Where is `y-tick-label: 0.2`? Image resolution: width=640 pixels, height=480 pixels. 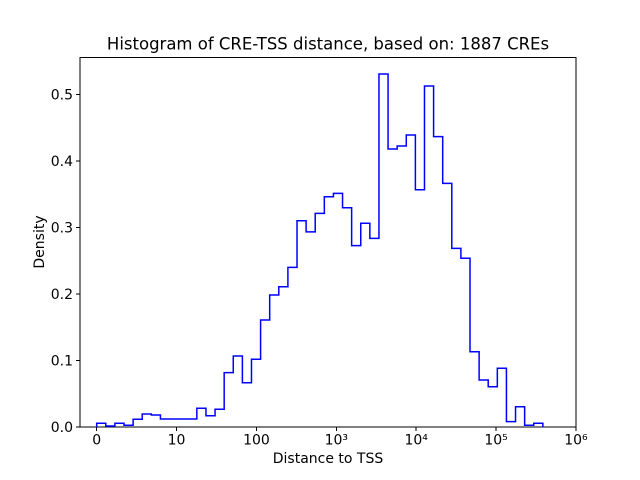 y-tick-label: 0.2 is located at coordinates (62, 295).